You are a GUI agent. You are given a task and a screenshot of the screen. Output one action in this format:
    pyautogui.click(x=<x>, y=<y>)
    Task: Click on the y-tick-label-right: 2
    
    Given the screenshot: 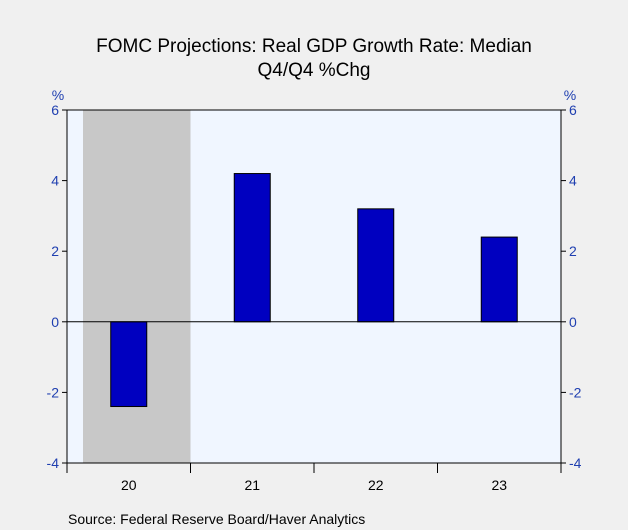 What is the action you would take?
    pyautogui.click(x=573, y=251)
    